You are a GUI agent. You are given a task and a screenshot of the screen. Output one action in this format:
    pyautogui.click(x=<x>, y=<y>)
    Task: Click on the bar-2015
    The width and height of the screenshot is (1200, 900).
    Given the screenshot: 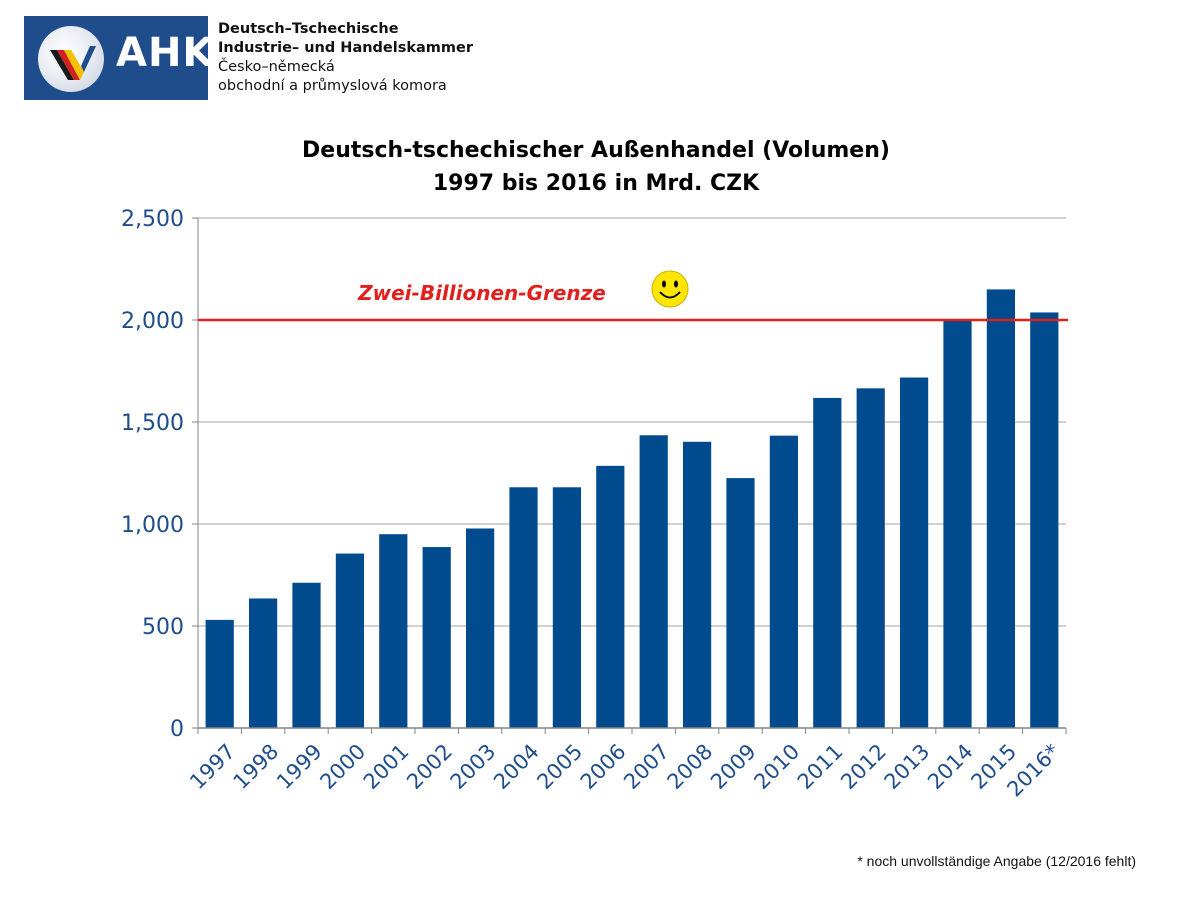 What is the action you would take?
    pyautogui.click(x=1001, y=508)
    